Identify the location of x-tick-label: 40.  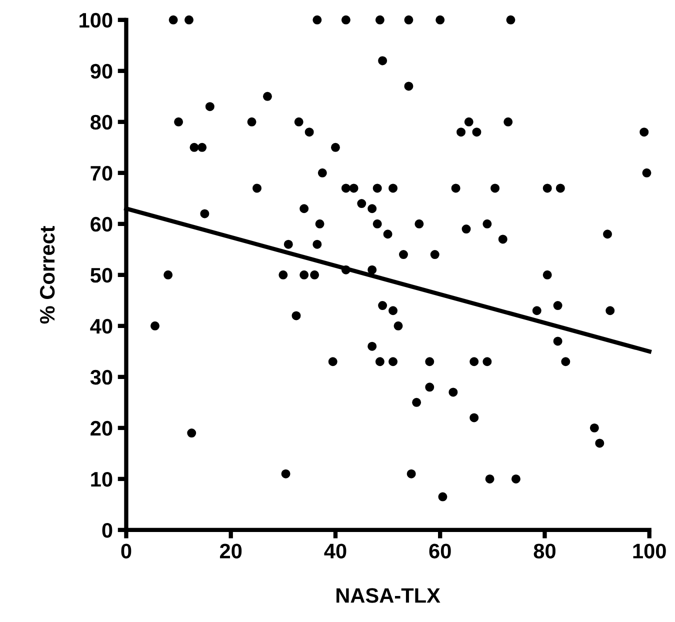
(335, 551).